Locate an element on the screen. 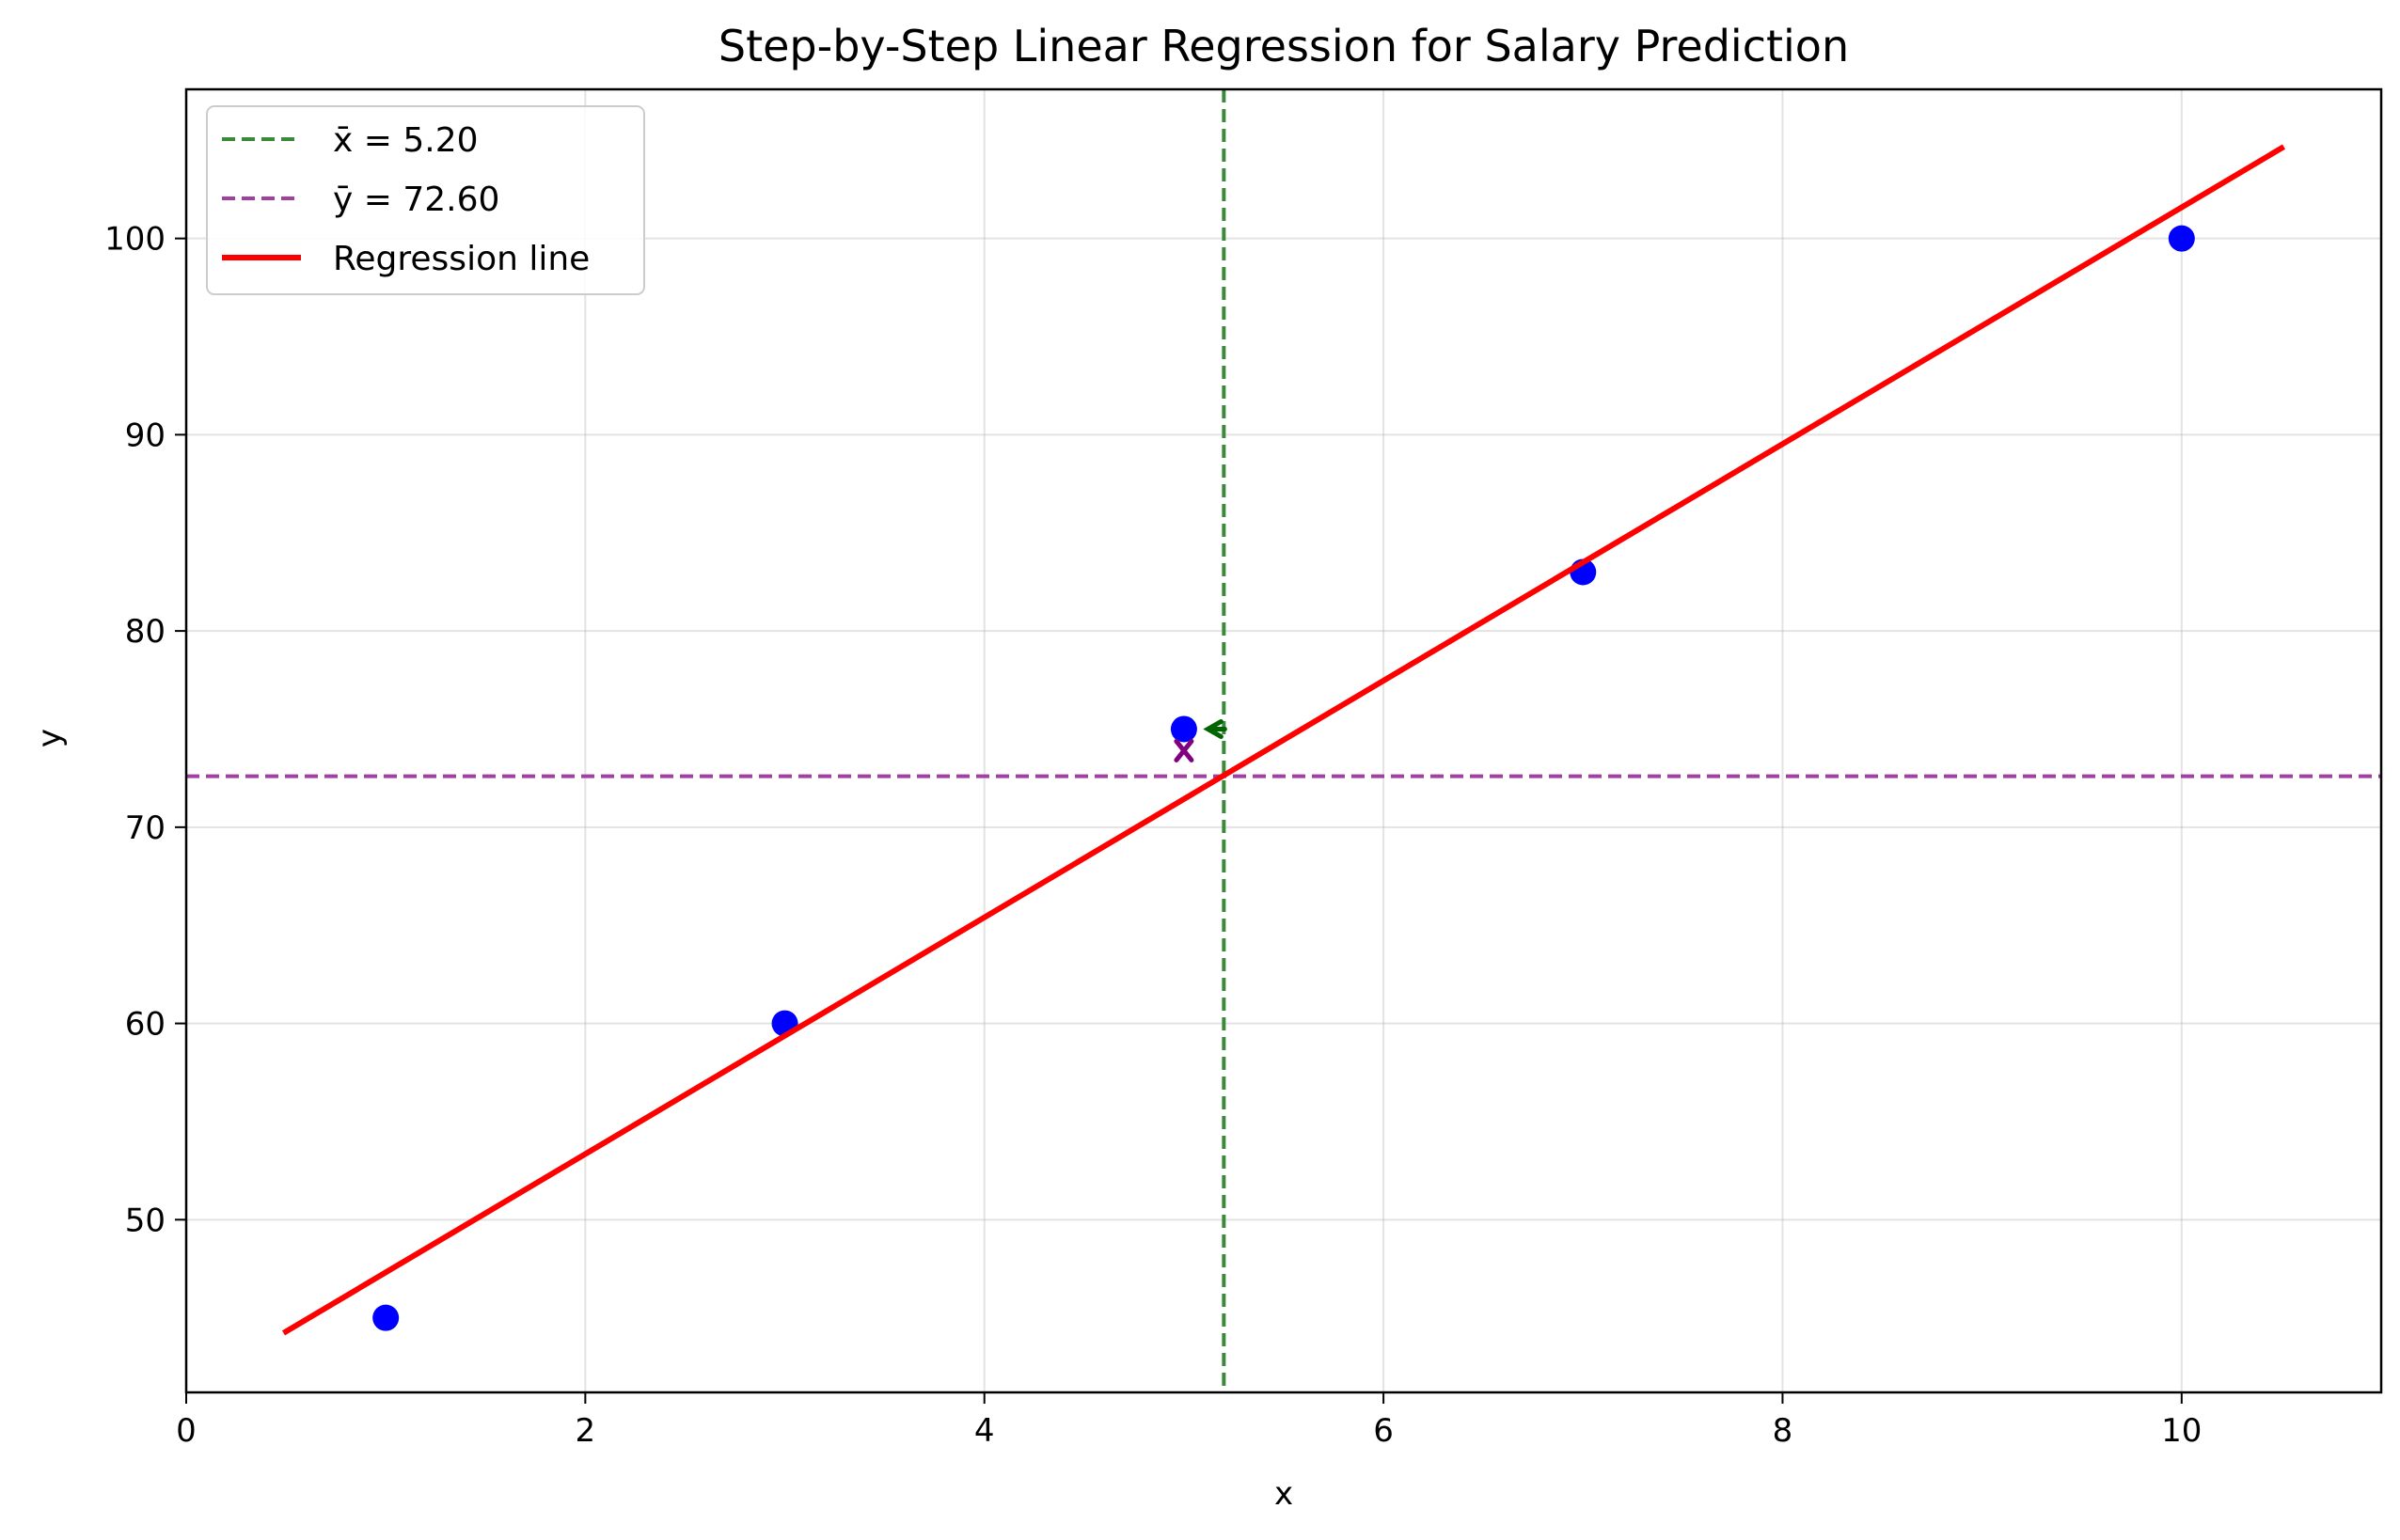 The width and height of the screenshot is (2400, 1540). y-tick-label: 50 is located at coordinates (145, 1220).